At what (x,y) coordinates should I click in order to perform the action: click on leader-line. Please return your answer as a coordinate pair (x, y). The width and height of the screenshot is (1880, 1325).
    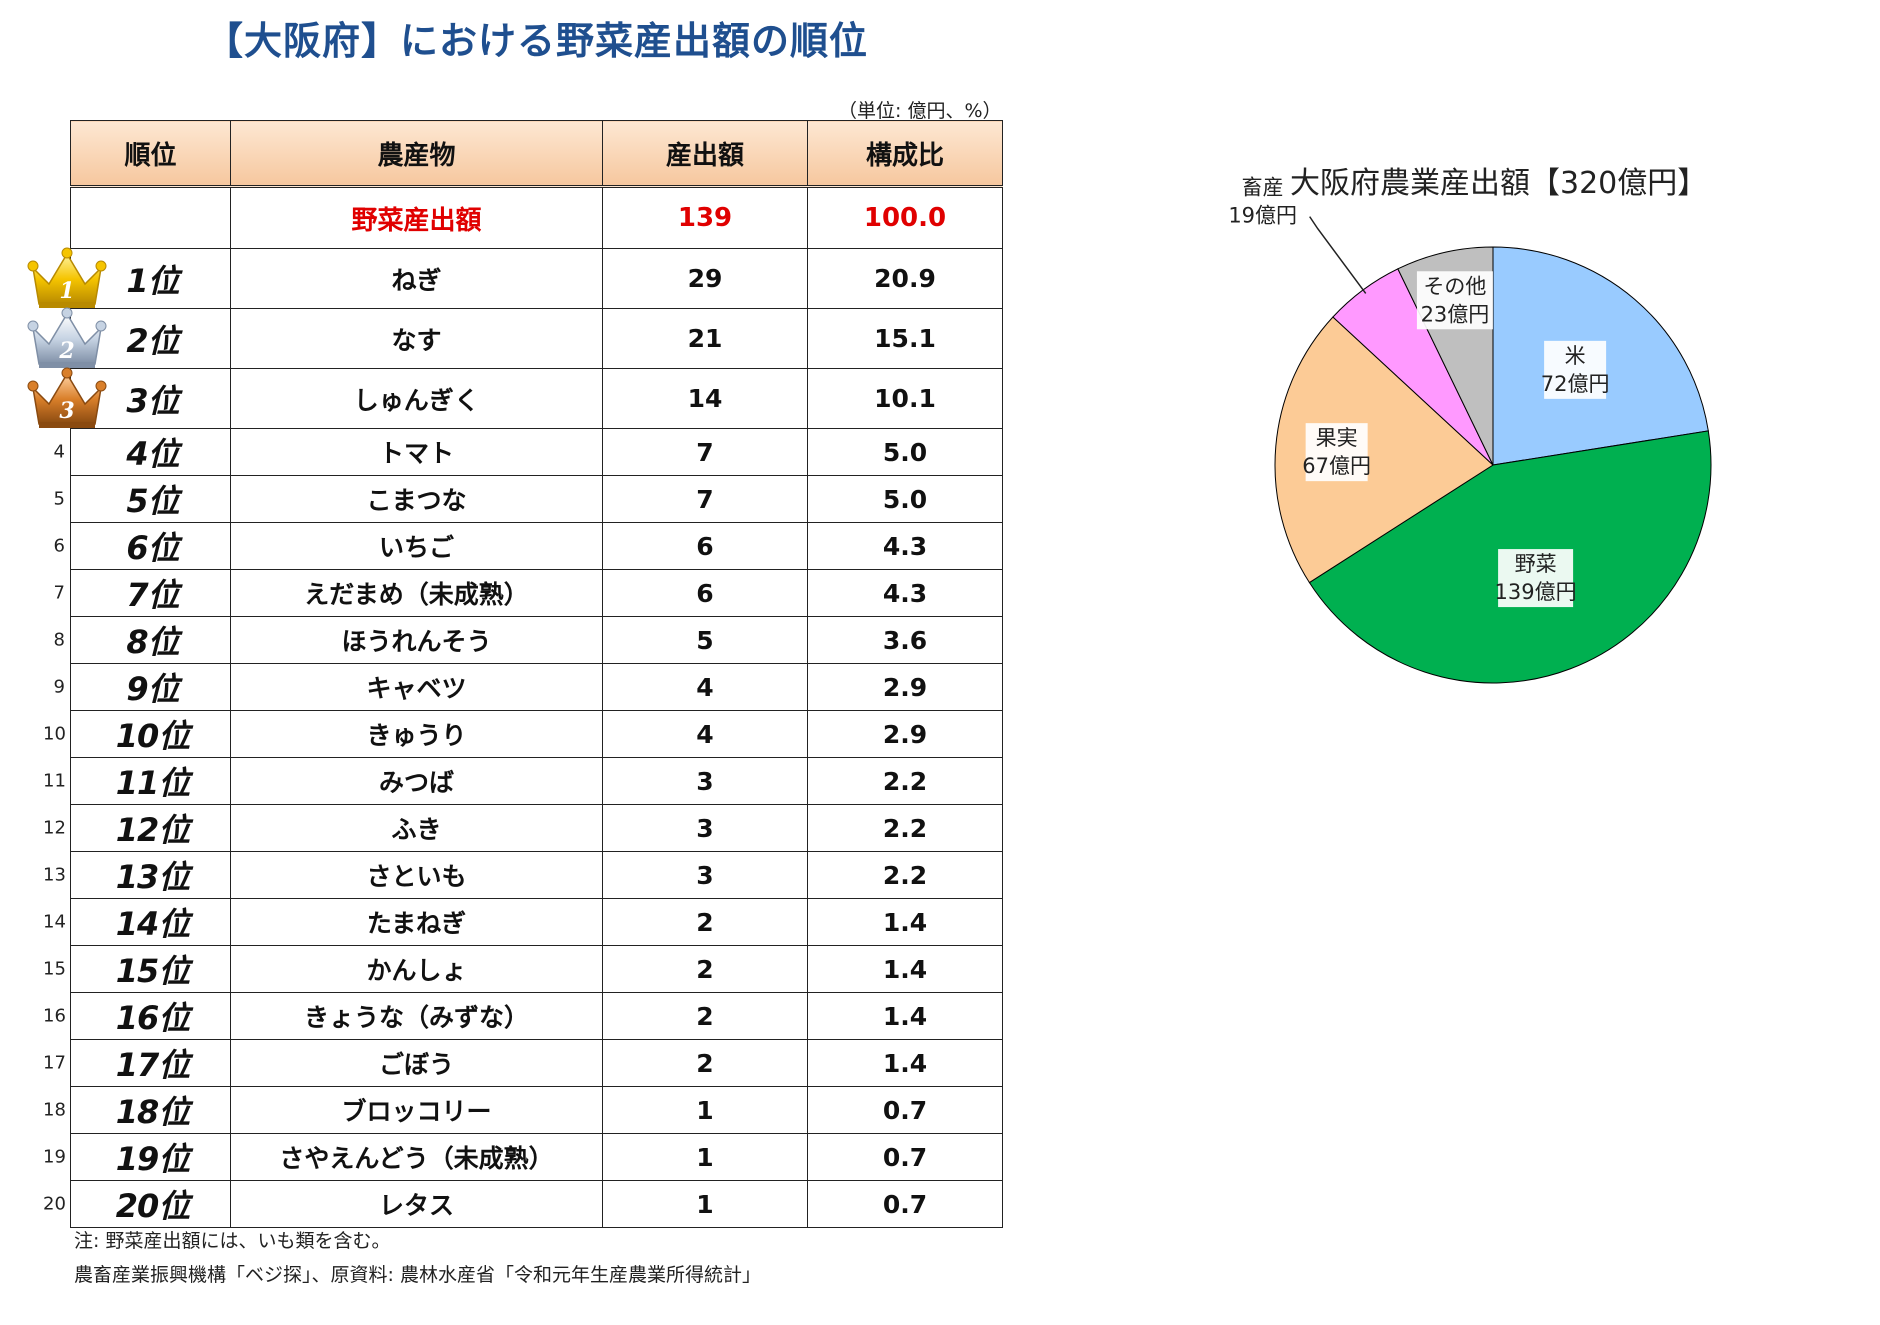
    Looking at the image, I should click on (1338, 255).